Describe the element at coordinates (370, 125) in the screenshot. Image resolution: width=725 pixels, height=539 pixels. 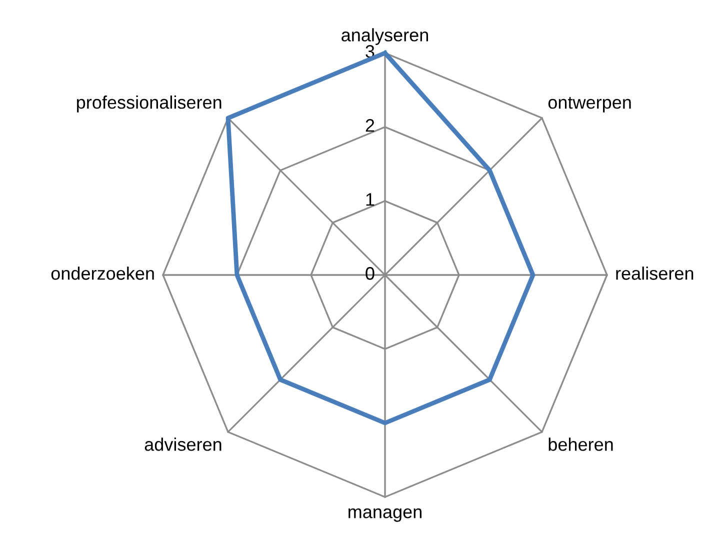
I see `y-tick-label: 2` at that location.